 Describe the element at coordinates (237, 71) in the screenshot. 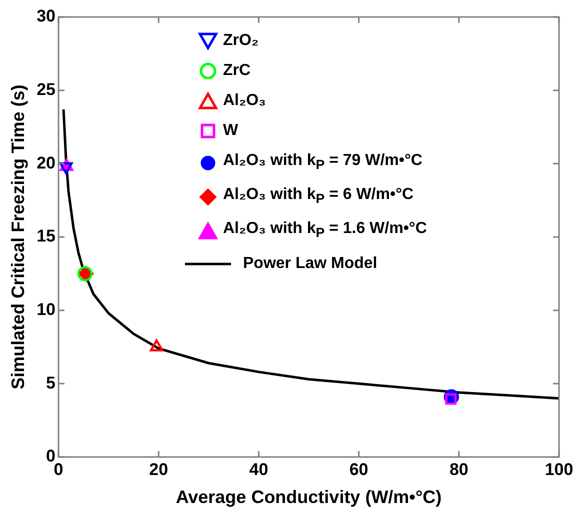

I see `legend-label: ZrC` at that location.